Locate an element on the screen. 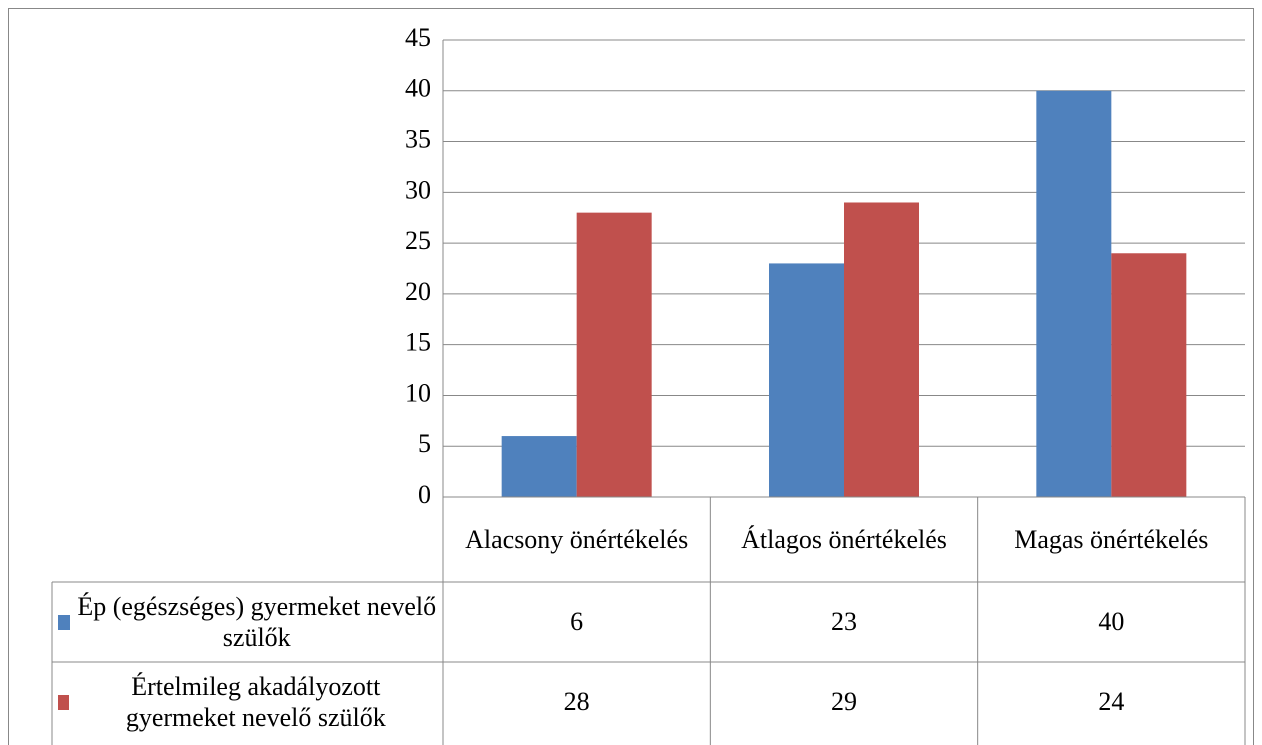 The image size is (1262, 745). category-cell: Magas önértékelés is located at coordinates (1111, 539).